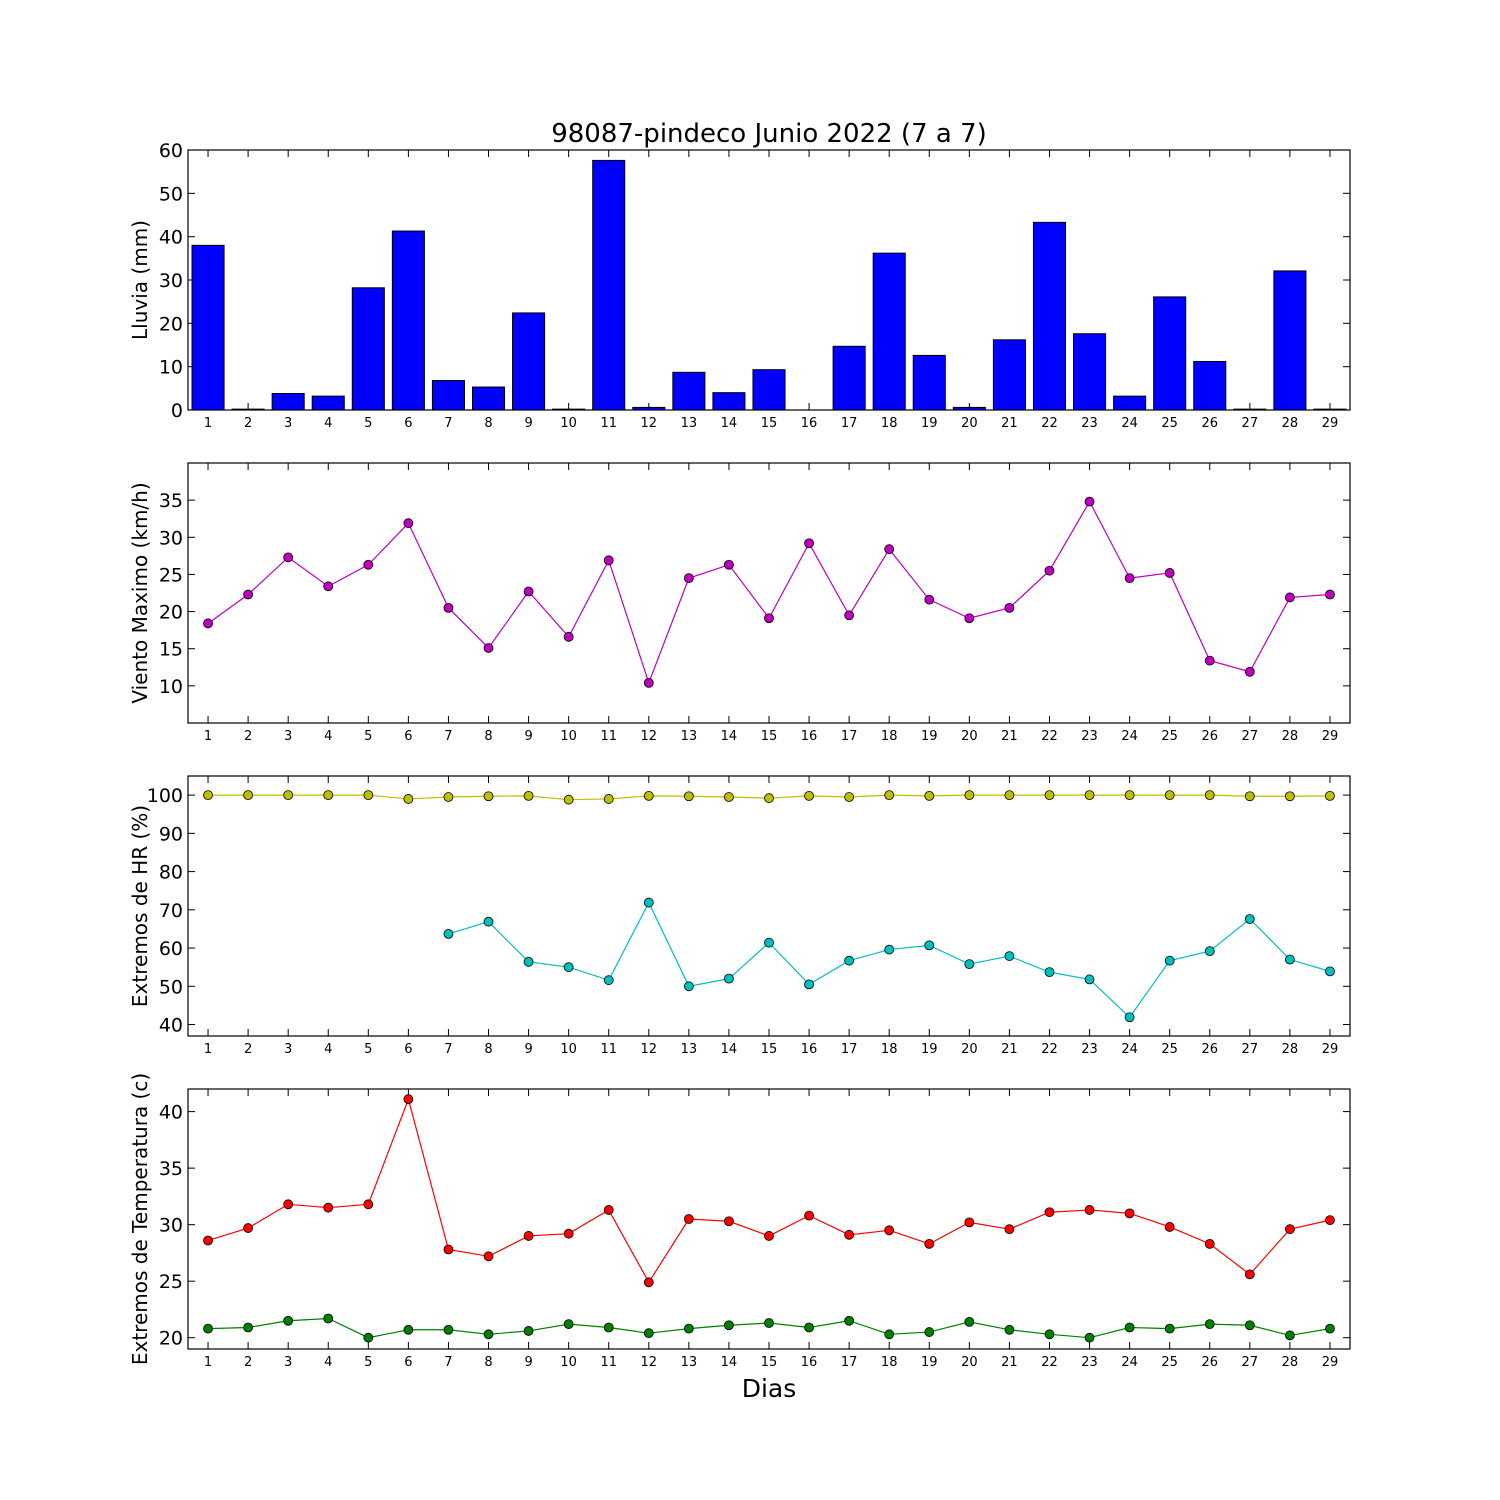 This screenshot has height=1500, width=1500. I want to click on x-tick-label: 1, so click(208, 423).